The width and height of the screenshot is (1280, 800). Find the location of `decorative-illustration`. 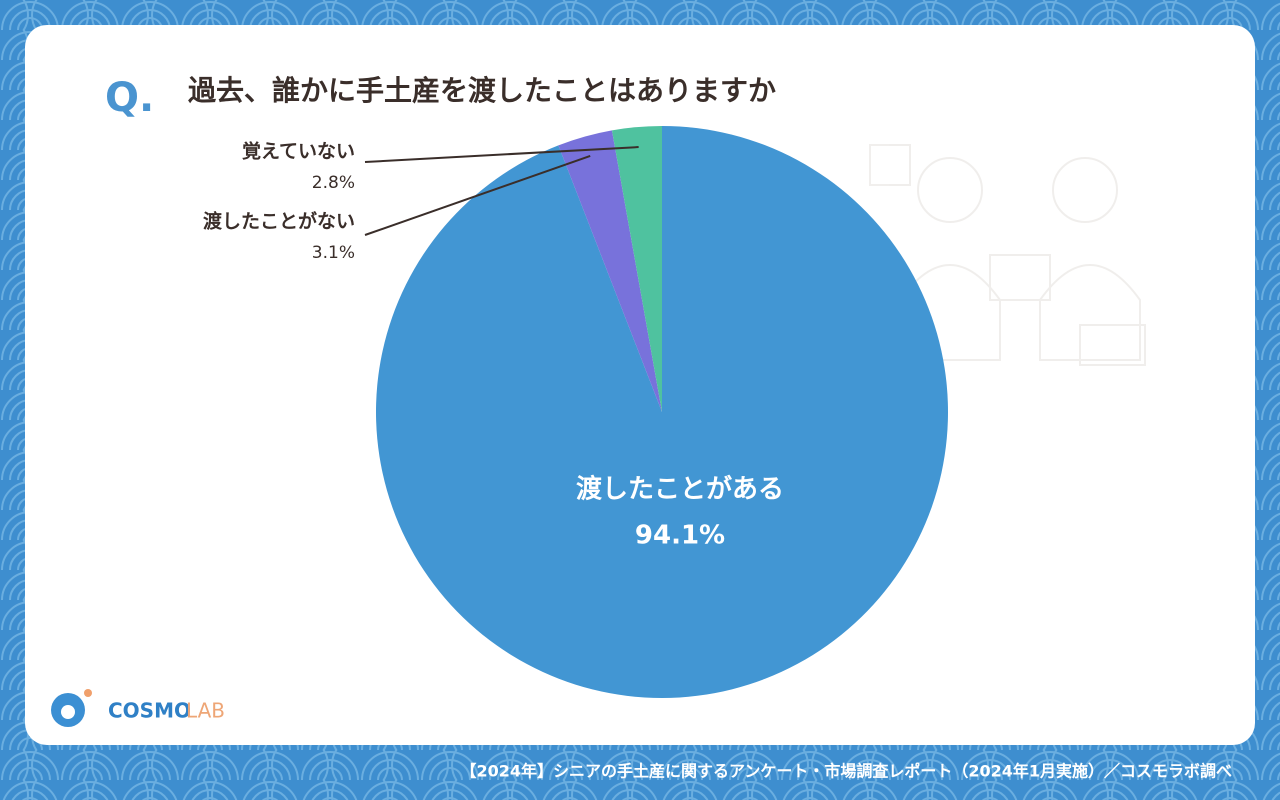

decorative-illustration is located at coordinates (1007, 255).